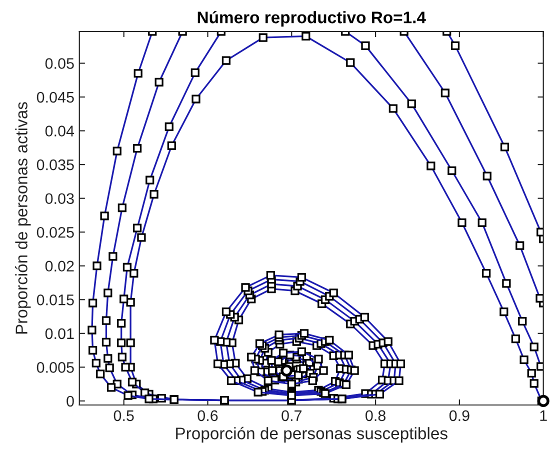 This screenshot has height=450, width=559. Describe the element at coordinates (208, 416) in the screenshot. I see `x-tick-label: 0.6` at that location.